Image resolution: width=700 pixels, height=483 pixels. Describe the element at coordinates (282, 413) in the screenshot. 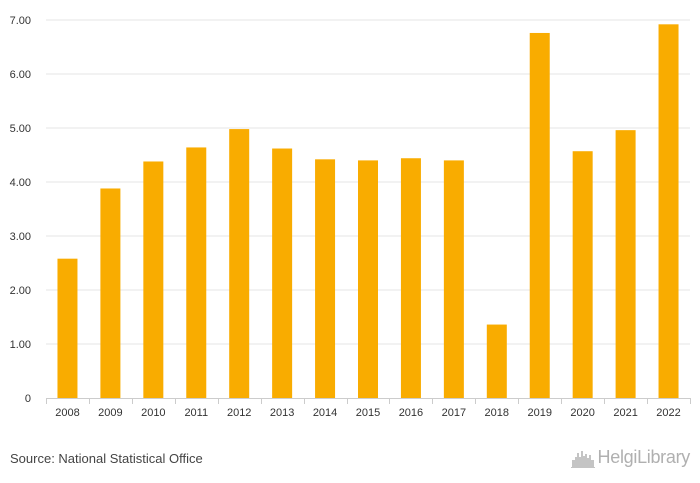

I see `x-tick-label: 2013` at that location.